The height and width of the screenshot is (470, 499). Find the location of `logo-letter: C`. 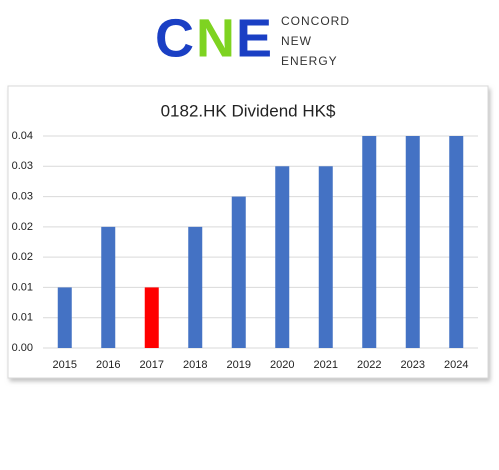

logo-letter: C is located at coordinates (174, 38).